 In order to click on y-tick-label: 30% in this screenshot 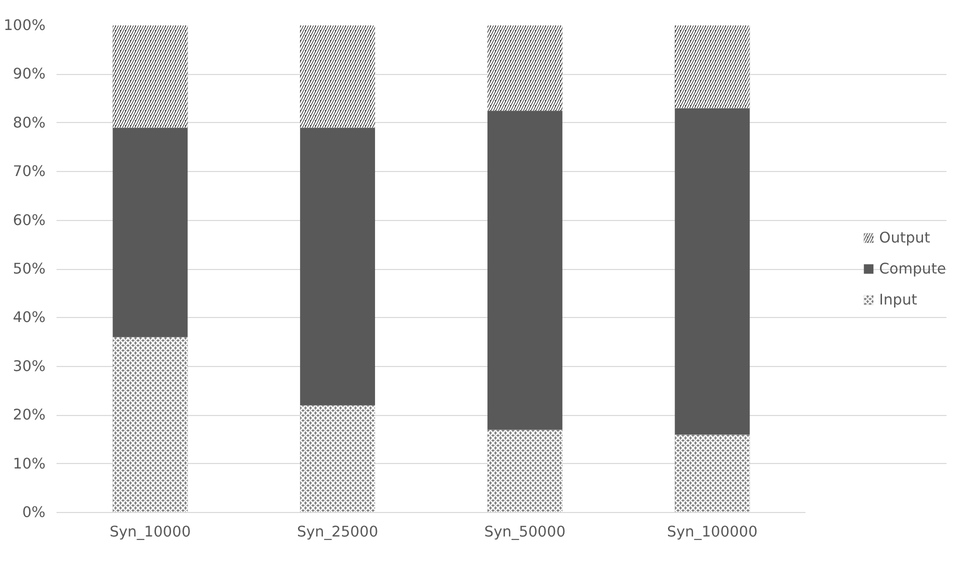, I will do `click(29, 366)`.